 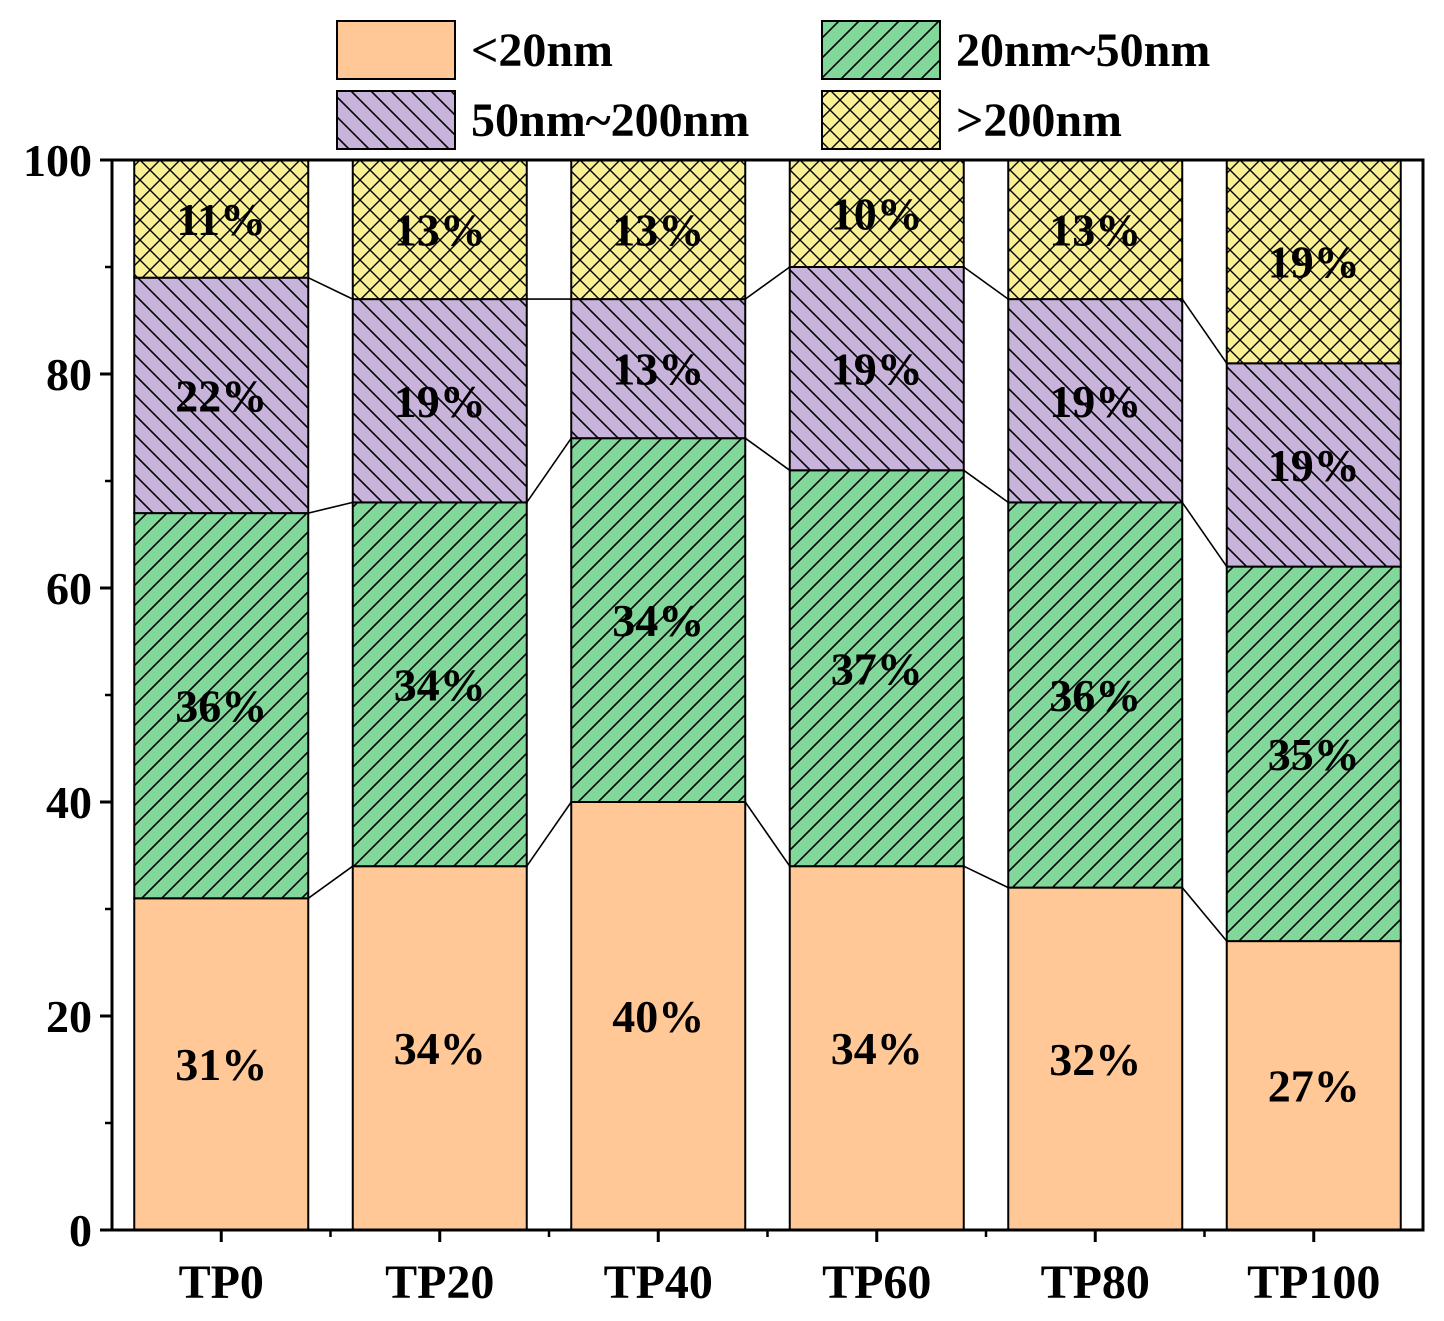 I want to click on legend: <20nm 20nm~50nm 50nm~200nm >200nm, so click(x=773, y=85).